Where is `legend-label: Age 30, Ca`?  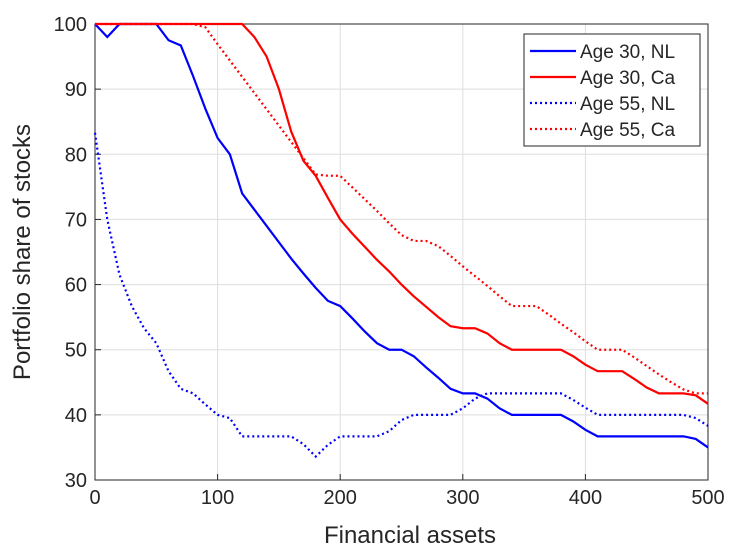 legend-label: Age 30, Ca is located at coordinates (627, 78).